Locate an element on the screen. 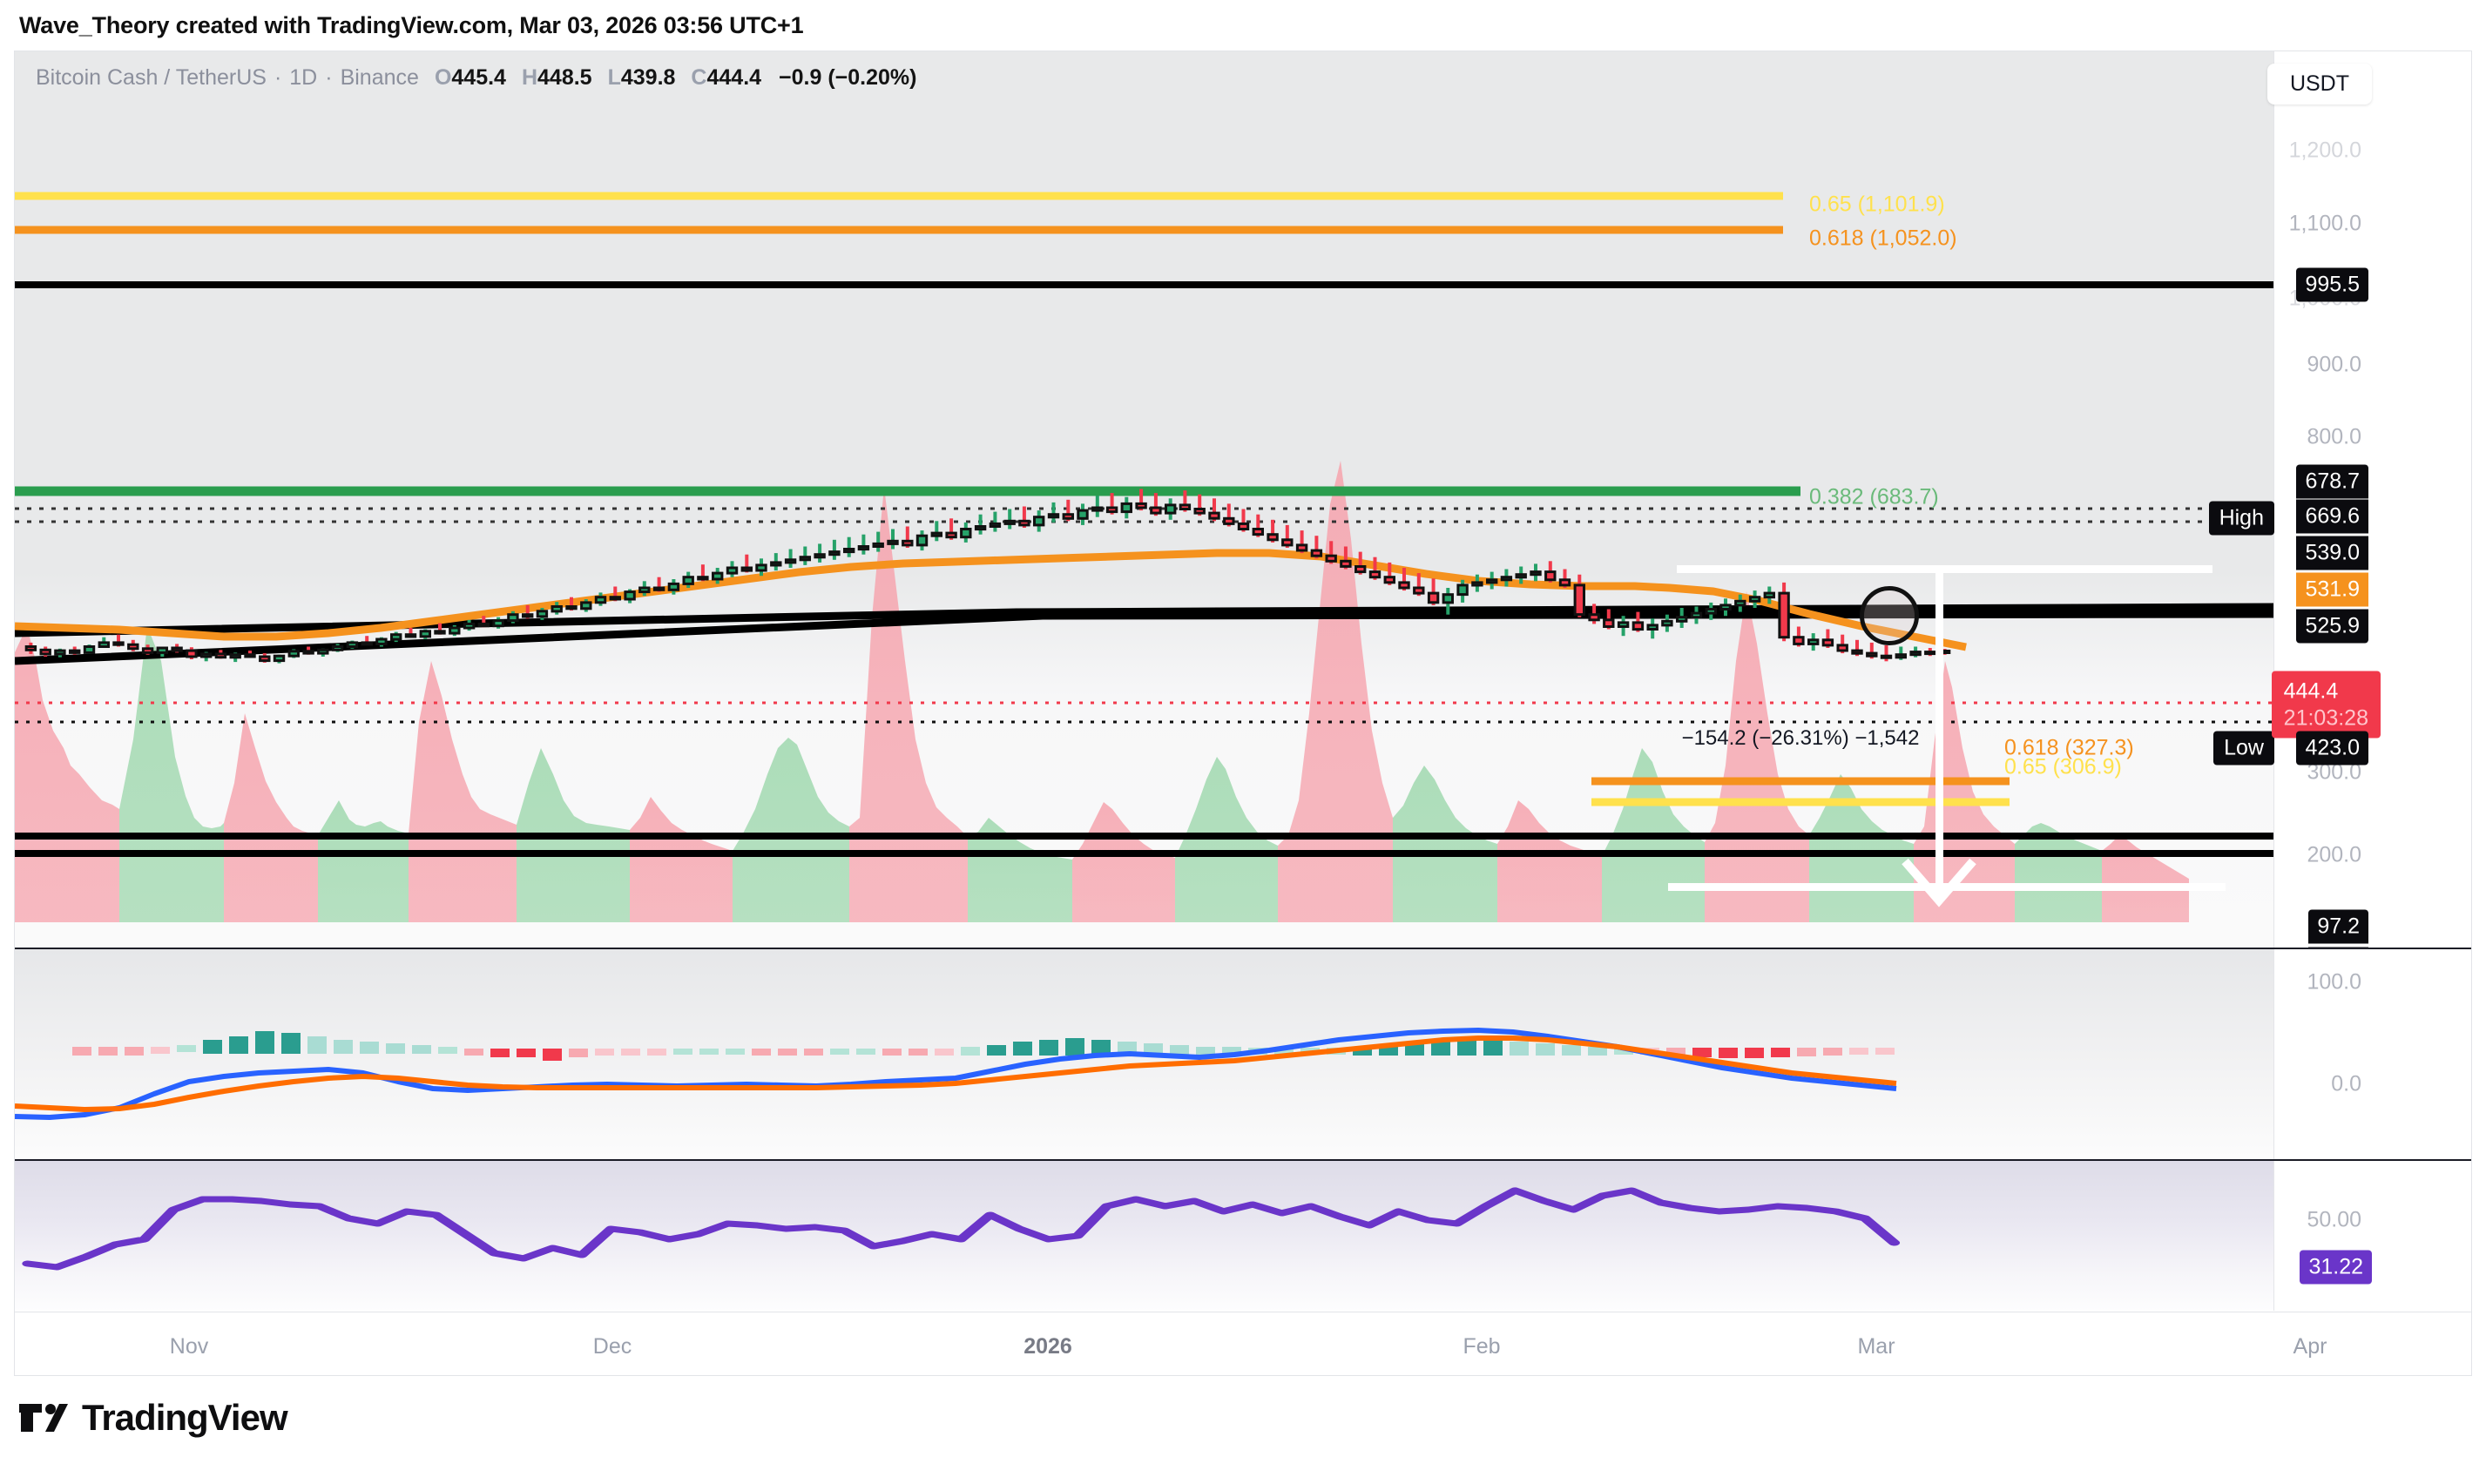 This screenshot has height=1484, width=2486. circle-annotation is located at coordinates (1889, 616).